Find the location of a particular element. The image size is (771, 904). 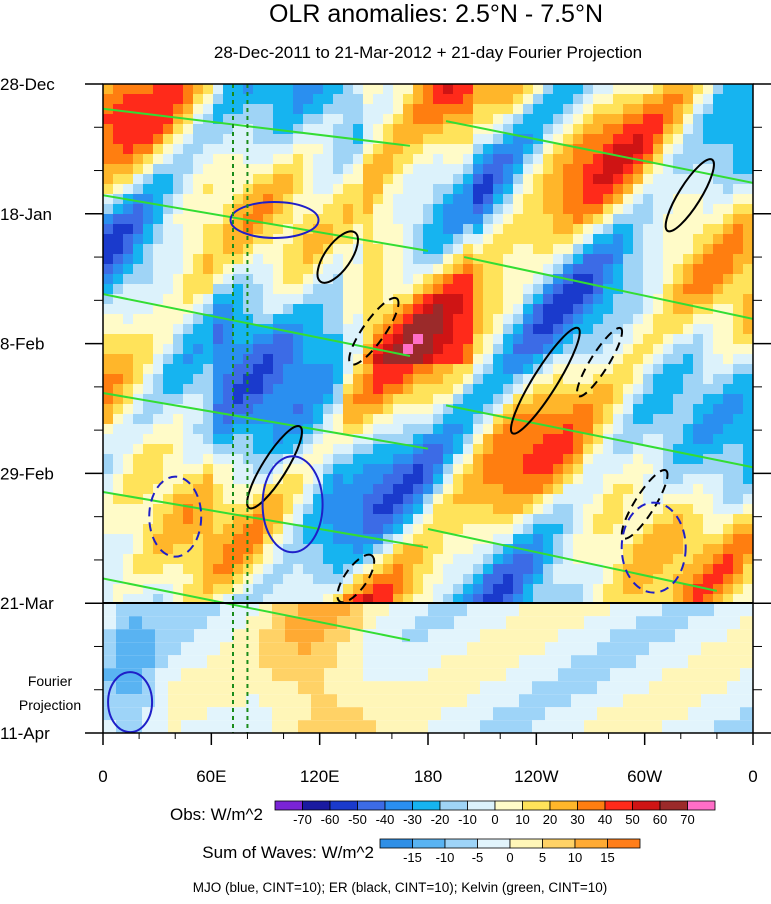

colorbar-tick-label: -60 is located at coordinates (330, 819).